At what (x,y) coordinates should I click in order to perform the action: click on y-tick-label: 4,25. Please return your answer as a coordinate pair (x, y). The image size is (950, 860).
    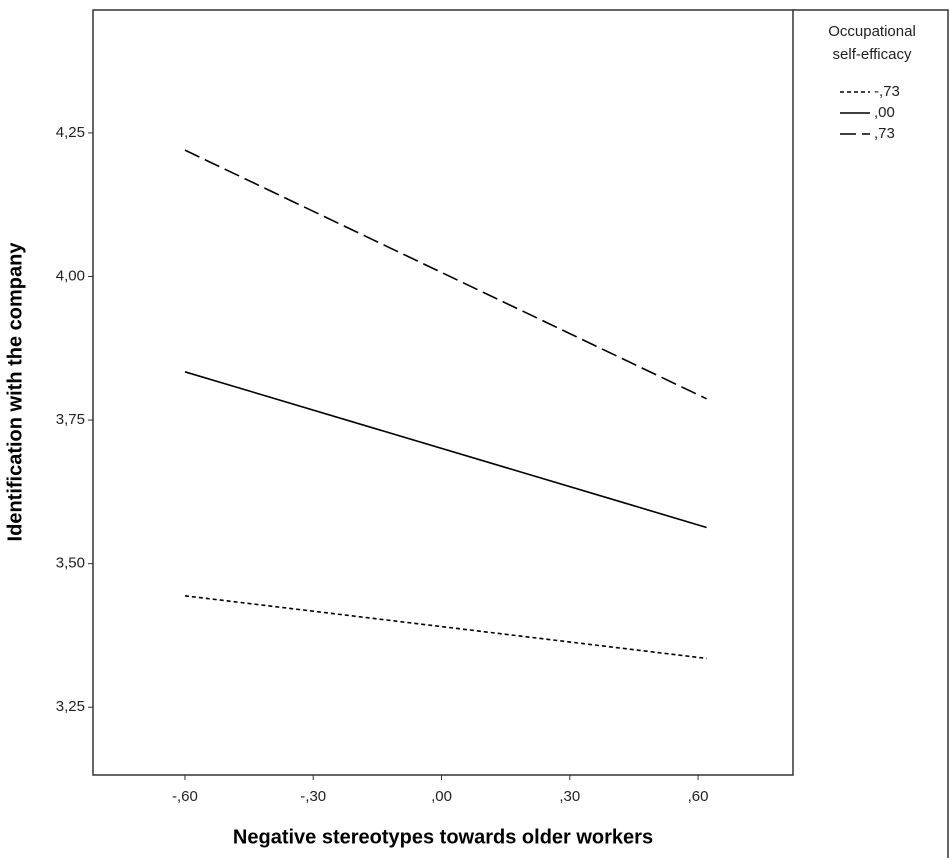
    Looking at the image, I should click on (70, 132).